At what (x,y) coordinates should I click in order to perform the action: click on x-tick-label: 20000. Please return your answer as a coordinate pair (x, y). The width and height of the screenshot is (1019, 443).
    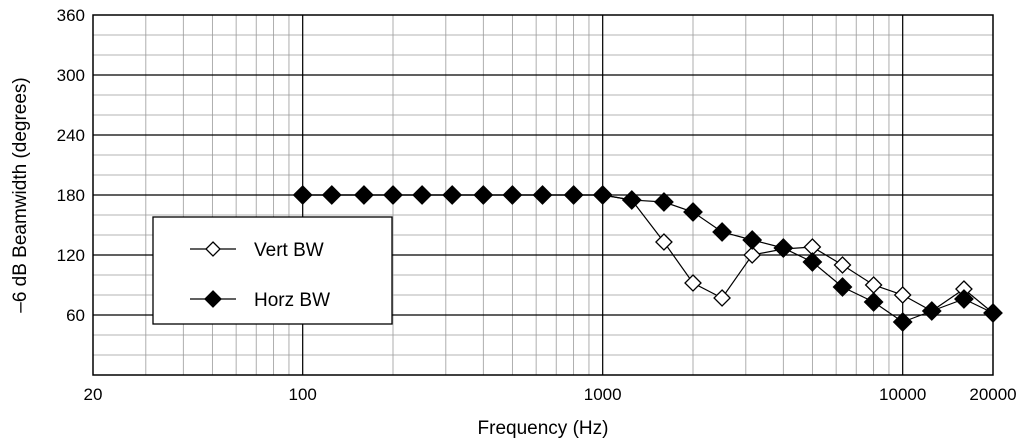
    Looking at the image, I should click on (992, 394).